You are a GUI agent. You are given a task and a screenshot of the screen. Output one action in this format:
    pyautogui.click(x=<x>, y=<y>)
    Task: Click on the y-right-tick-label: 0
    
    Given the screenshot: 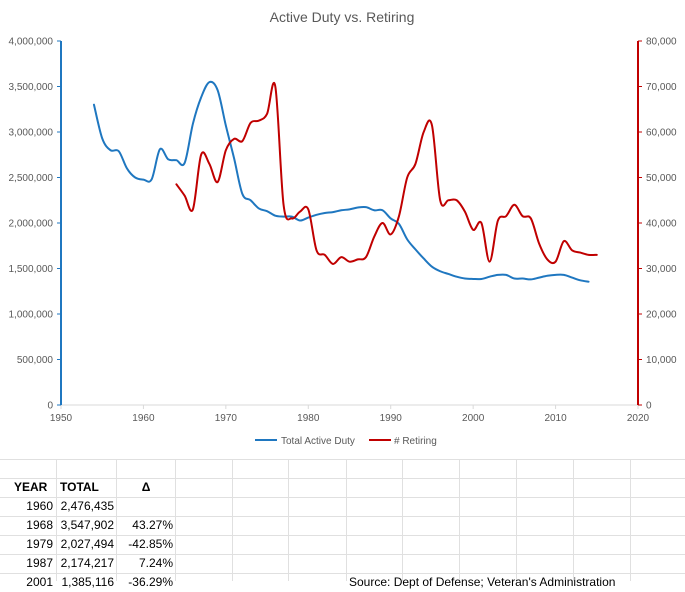 What is the action you would take?
    pyautogui.click(x=649, y=406)
    